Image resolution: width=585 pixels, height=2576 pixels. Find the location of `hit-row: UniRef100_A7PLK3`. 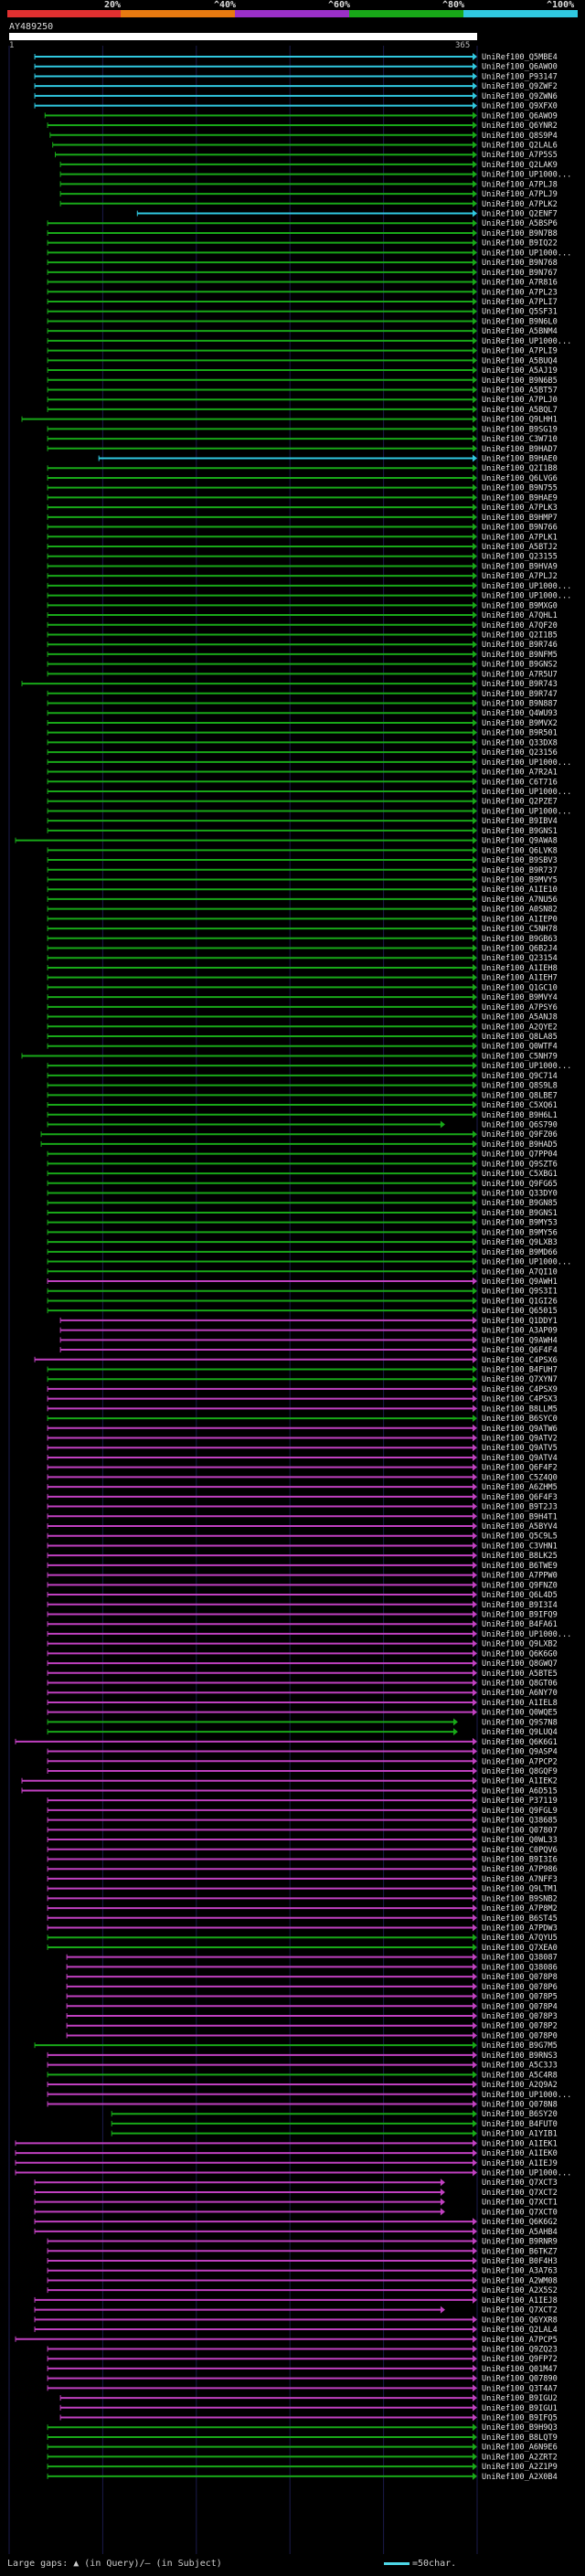

hit-row: UniRef100_A7PLK3 is located at coordinates (302, 508).